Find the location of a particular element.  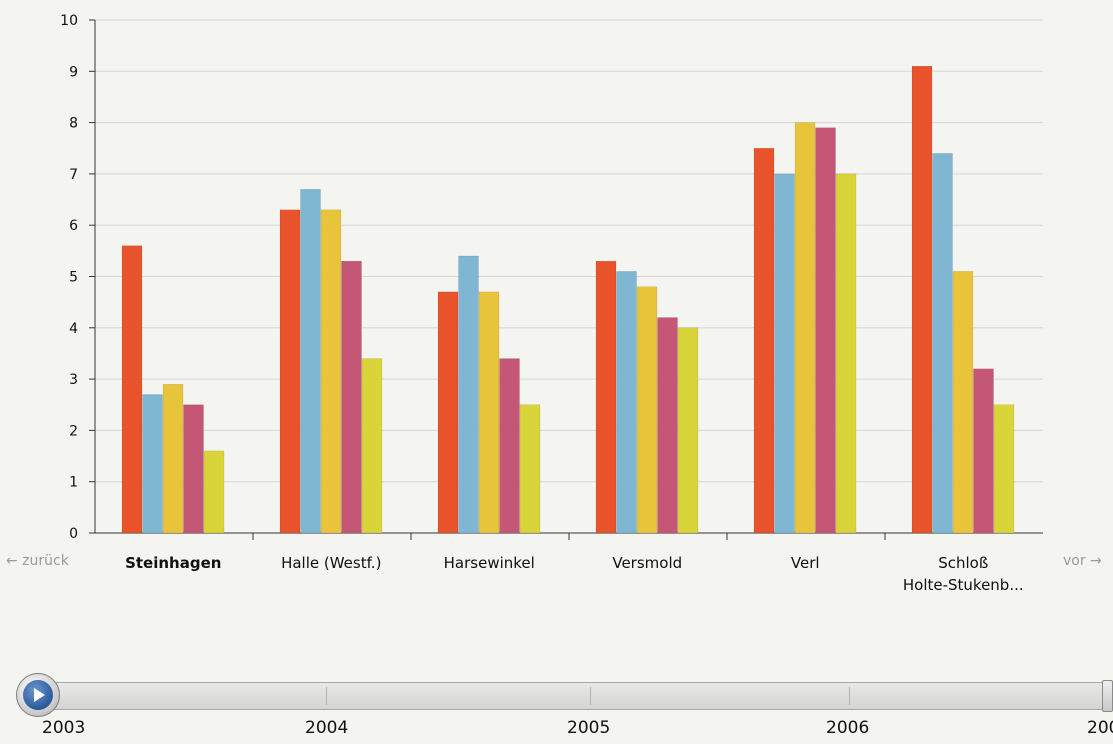

y-tick-label: 5 is located at coordinates (73, 278).